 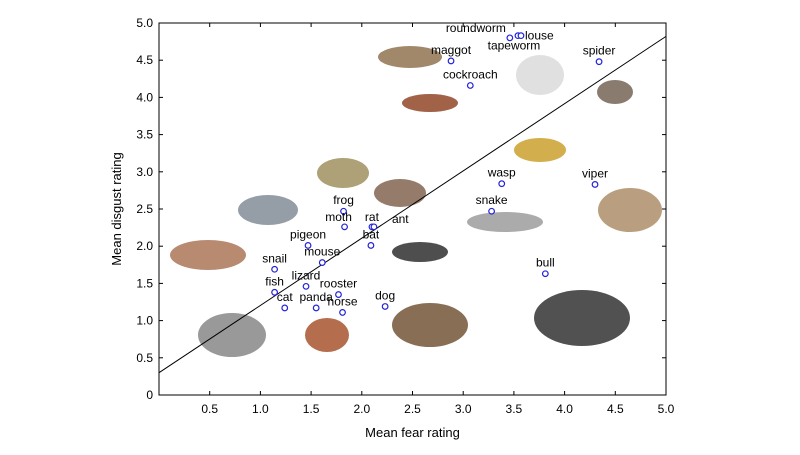 I want to click on data-point-horse, so click(x=342, y=312).